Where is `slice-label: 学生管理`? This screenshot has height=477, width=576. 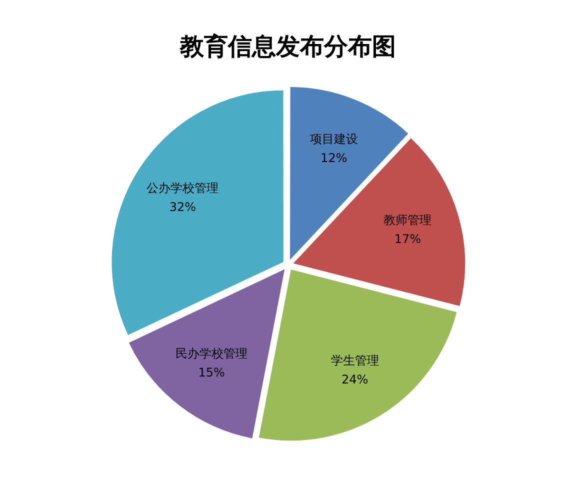 slice-label: 学生管理 is located at coordinates (354, 360).